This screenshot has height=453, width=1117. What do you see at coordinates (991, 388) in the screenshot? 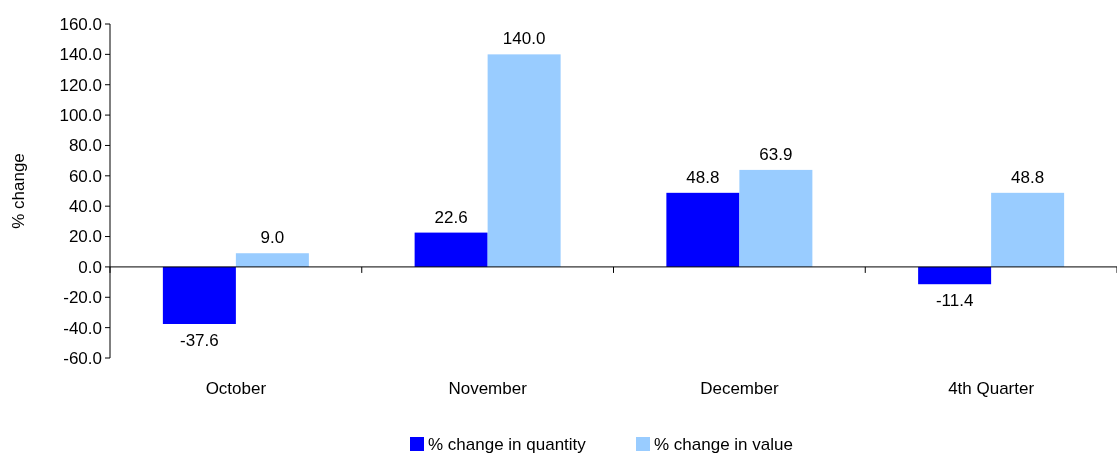
I see `x-tick-label: 4th Quarter` at bounding box center [991, 388].